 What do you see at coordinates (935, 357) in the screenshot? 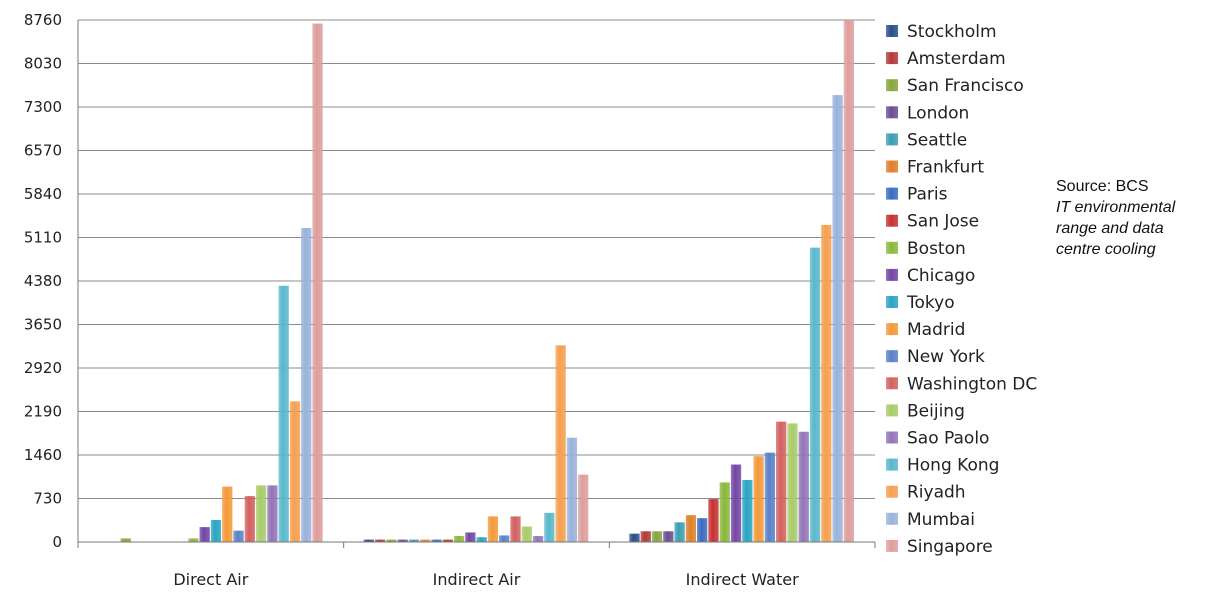
I see `legend-item: New York` at bounding box center [935, 357].